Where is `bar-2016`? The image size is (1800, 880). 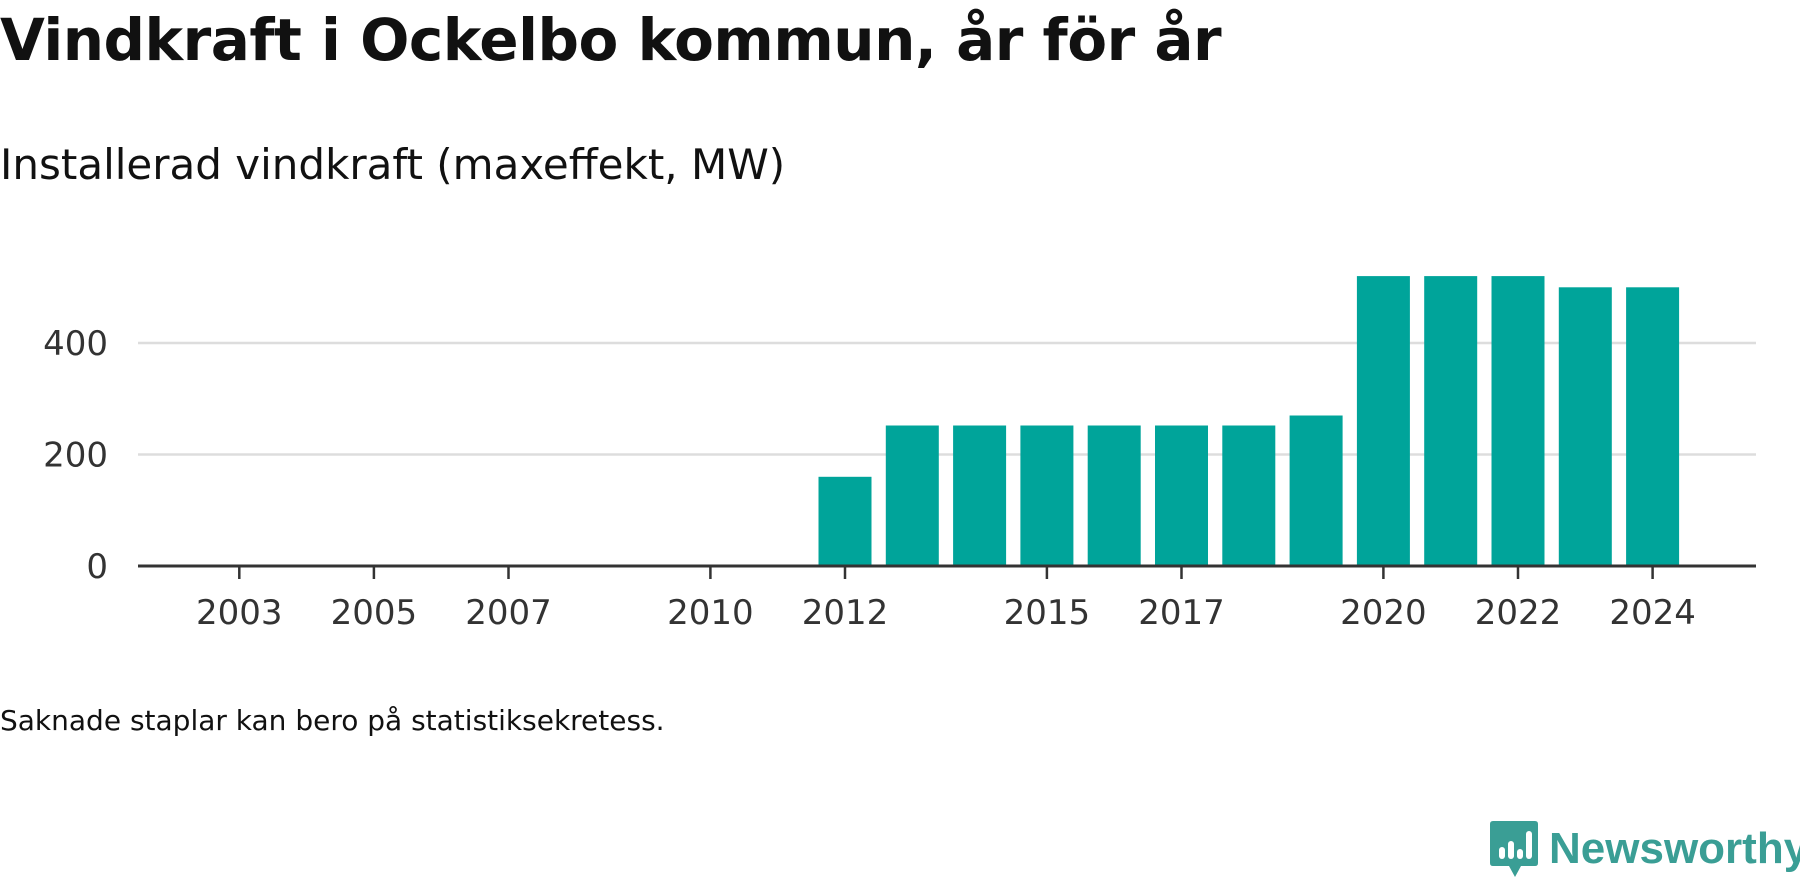
bar-2016 is located at coordinates (1114, 495).